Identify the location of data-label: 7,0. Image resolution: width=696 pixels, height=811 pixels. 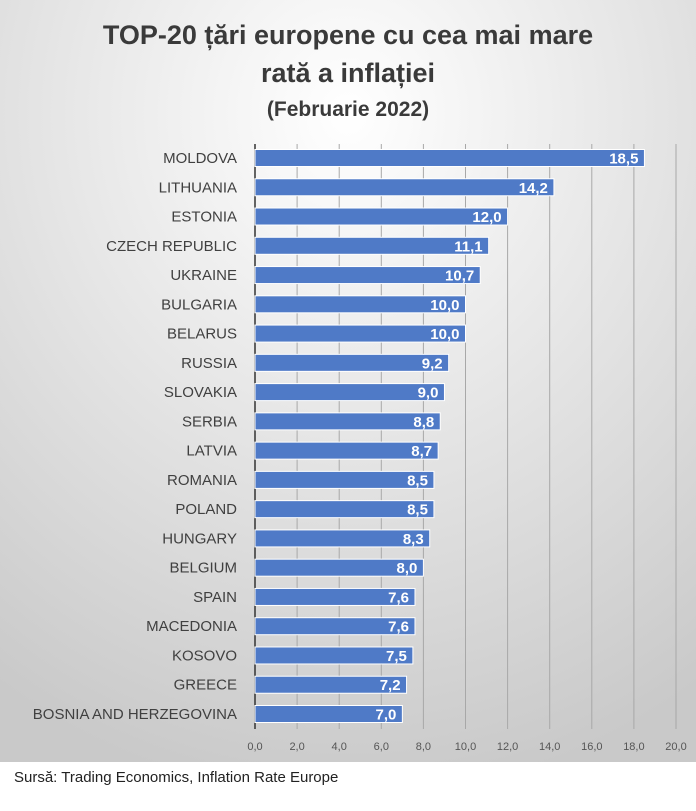
(385, 715).